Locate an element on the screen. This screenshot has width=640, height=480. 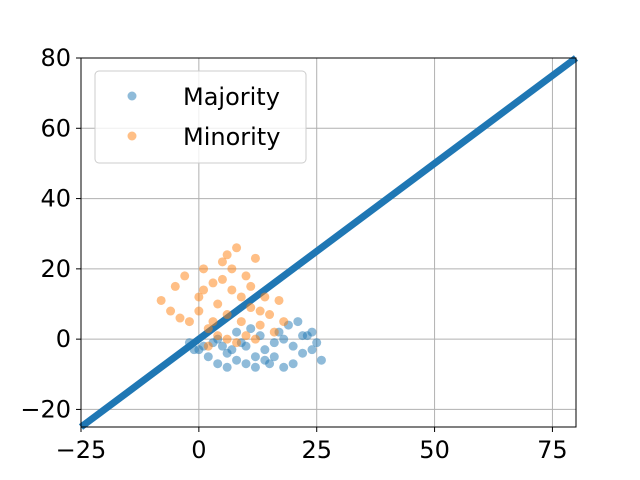
x-tick-label: 0 is located at coordinates (198, 450).